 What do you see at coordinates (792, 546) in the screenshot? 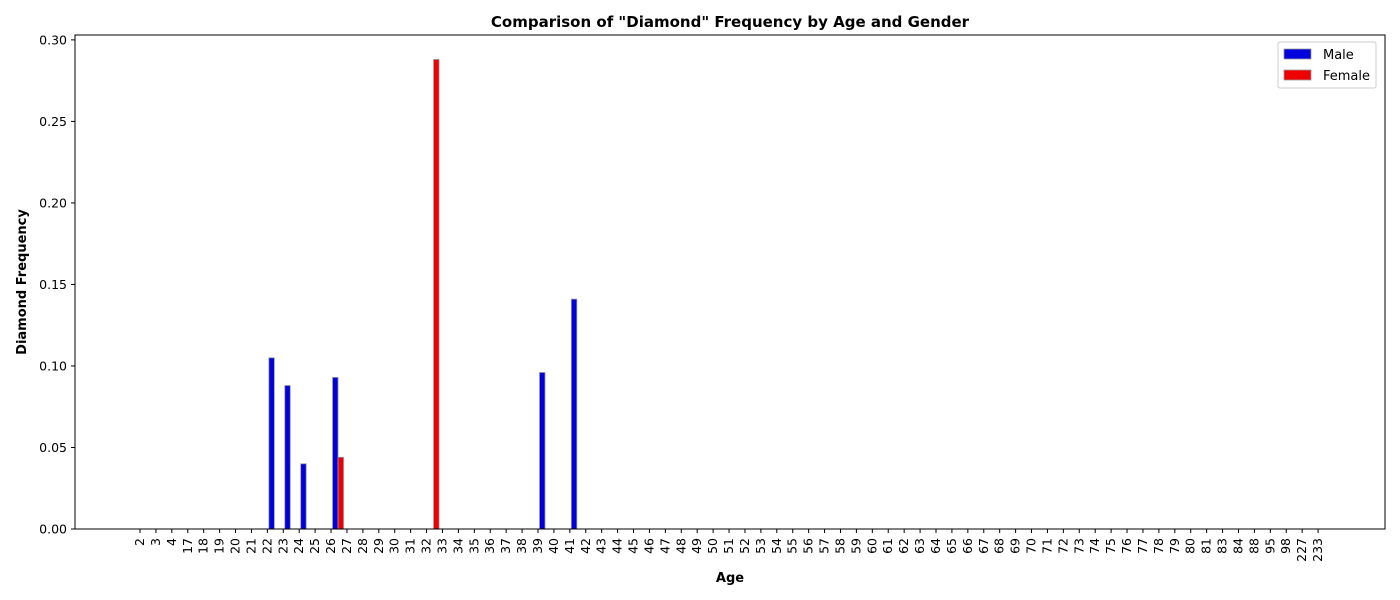
I see `x-tick-label: 55` at bounding box center [792, 546].